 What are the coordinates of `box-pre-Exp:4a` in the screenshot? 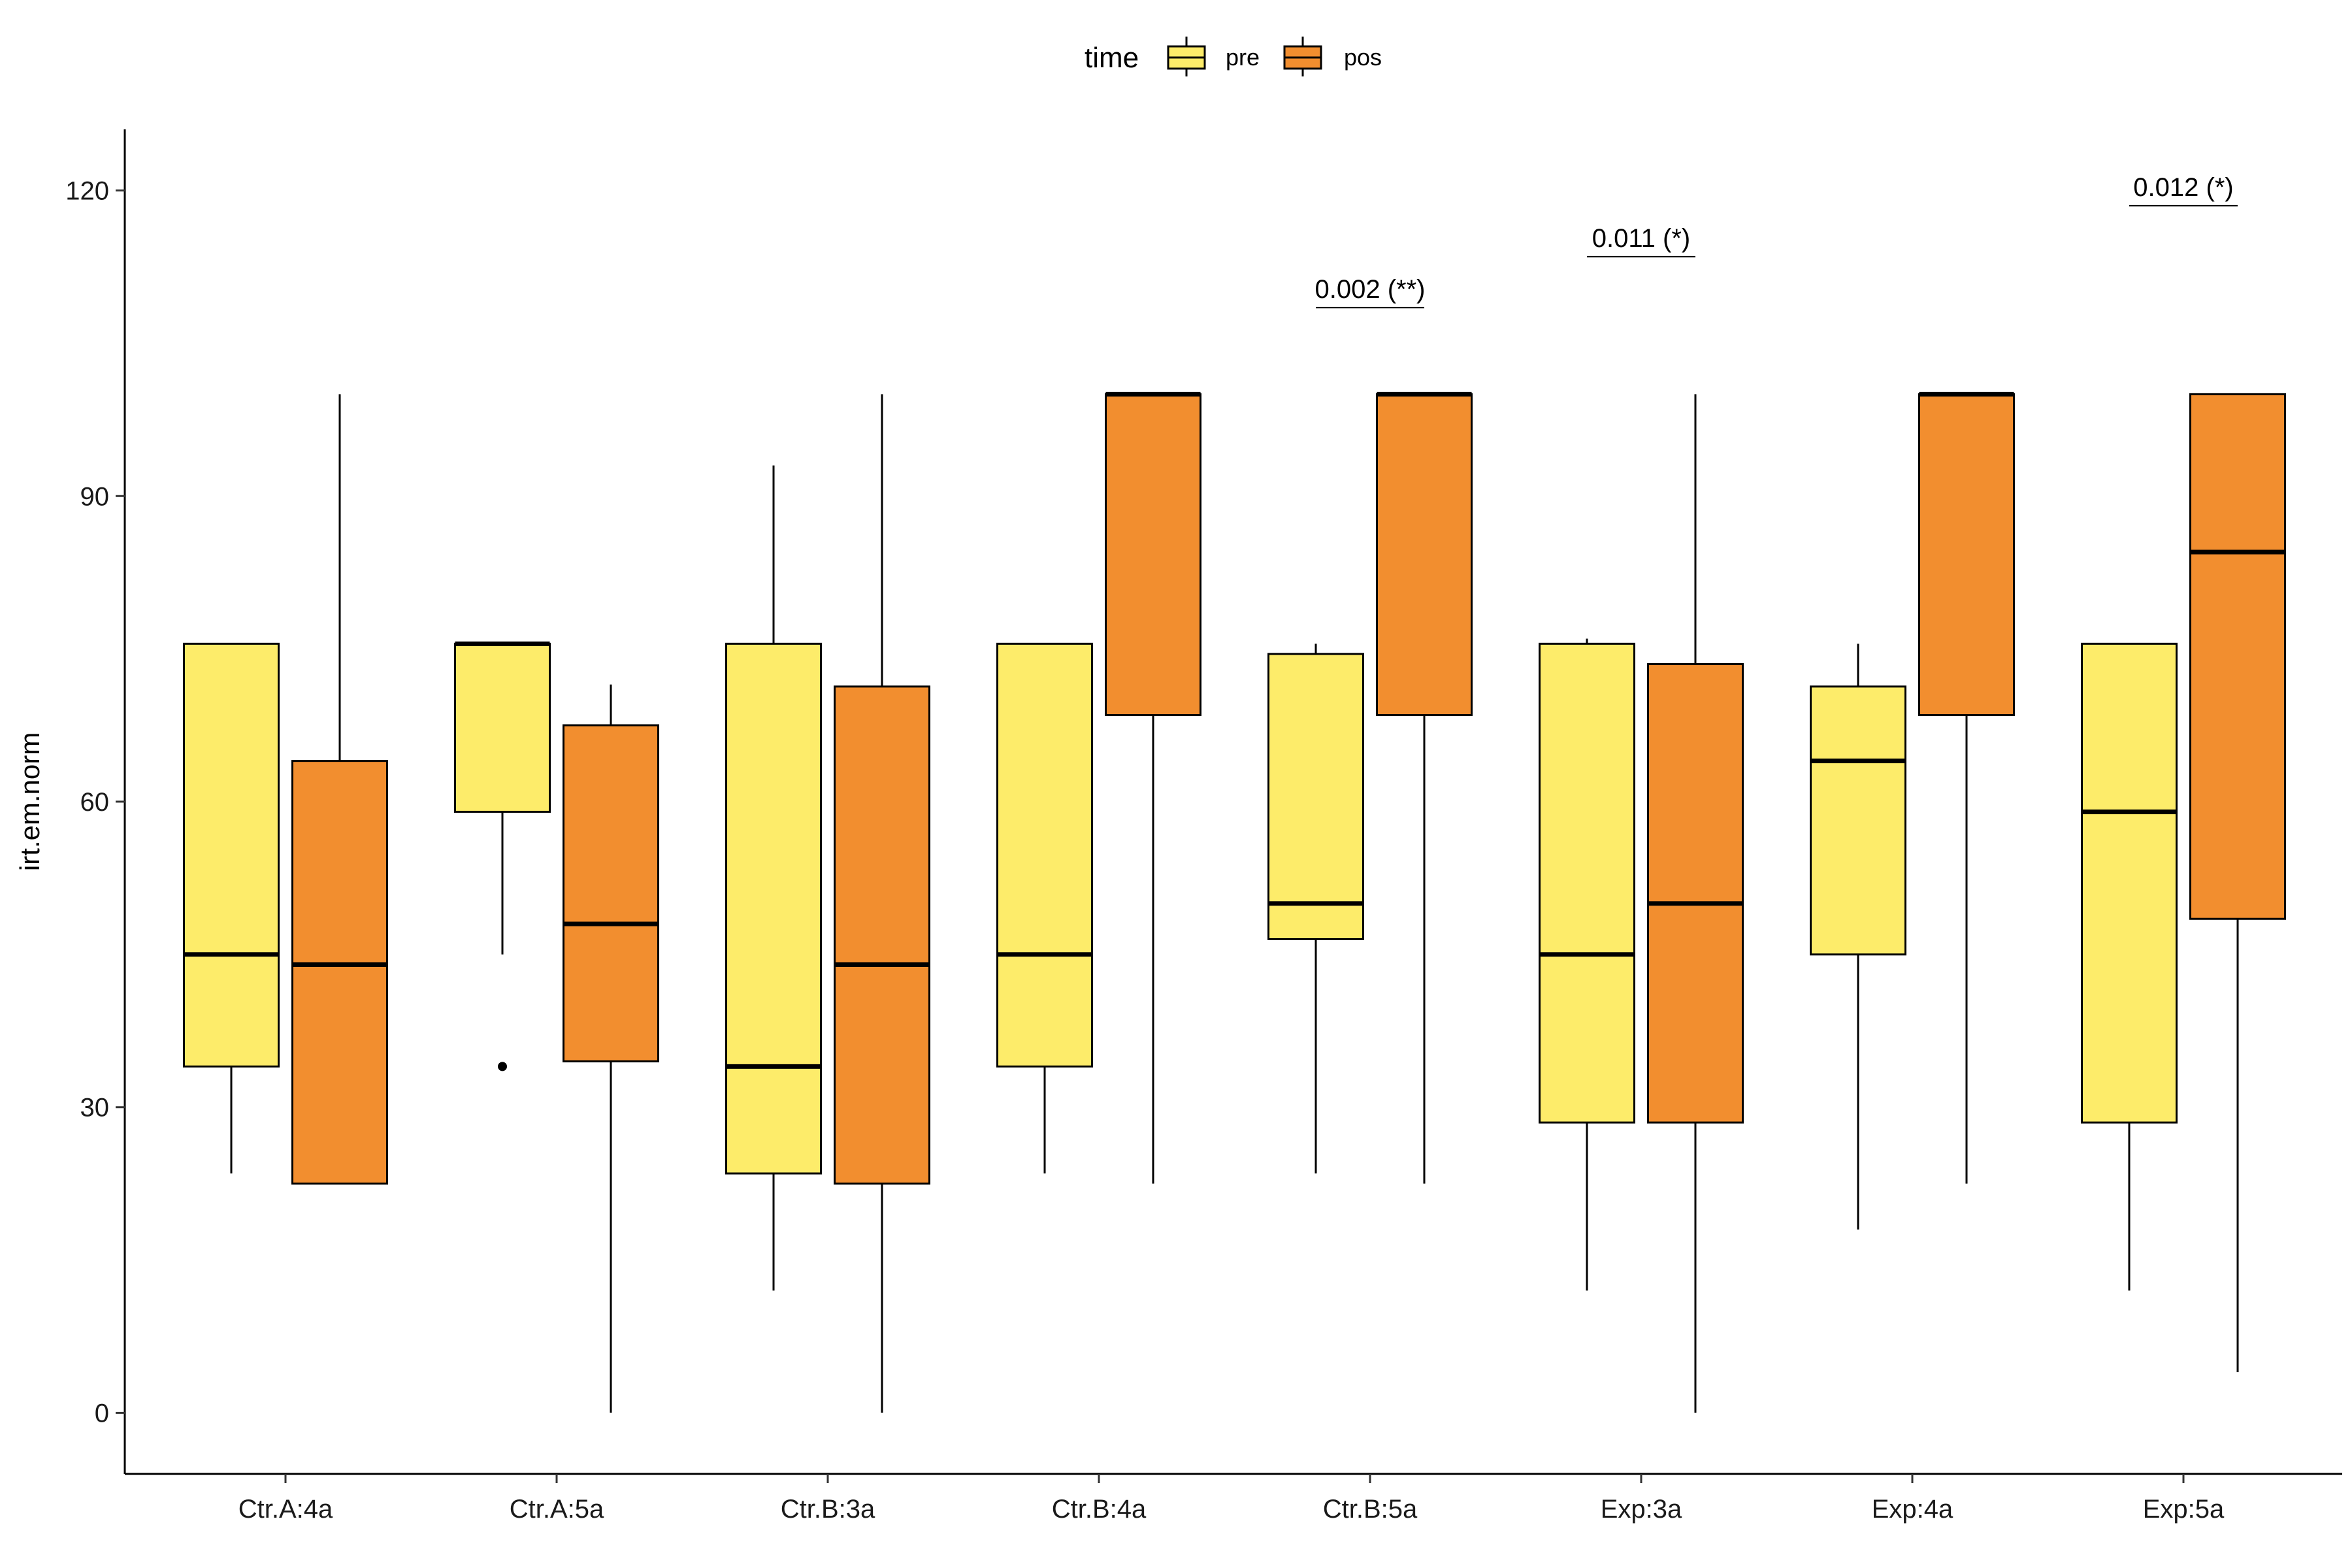 It's located at (1858, 937).